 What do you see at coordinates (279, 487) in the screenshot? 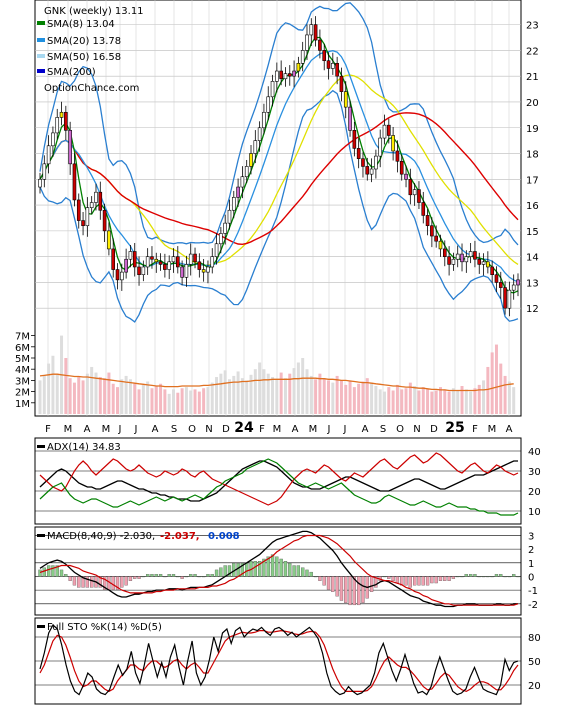
I see `di-plus-line` at bounding box center [279, 487].